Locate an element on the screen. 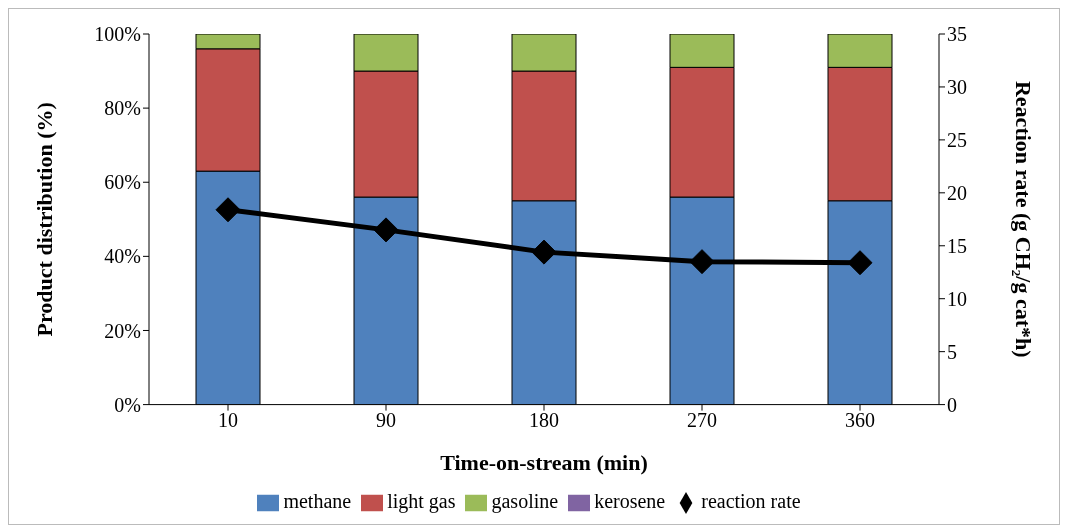 This screenshot has width=1068, height=532. legend-label: kerosene is located at coordinates (630, 500).